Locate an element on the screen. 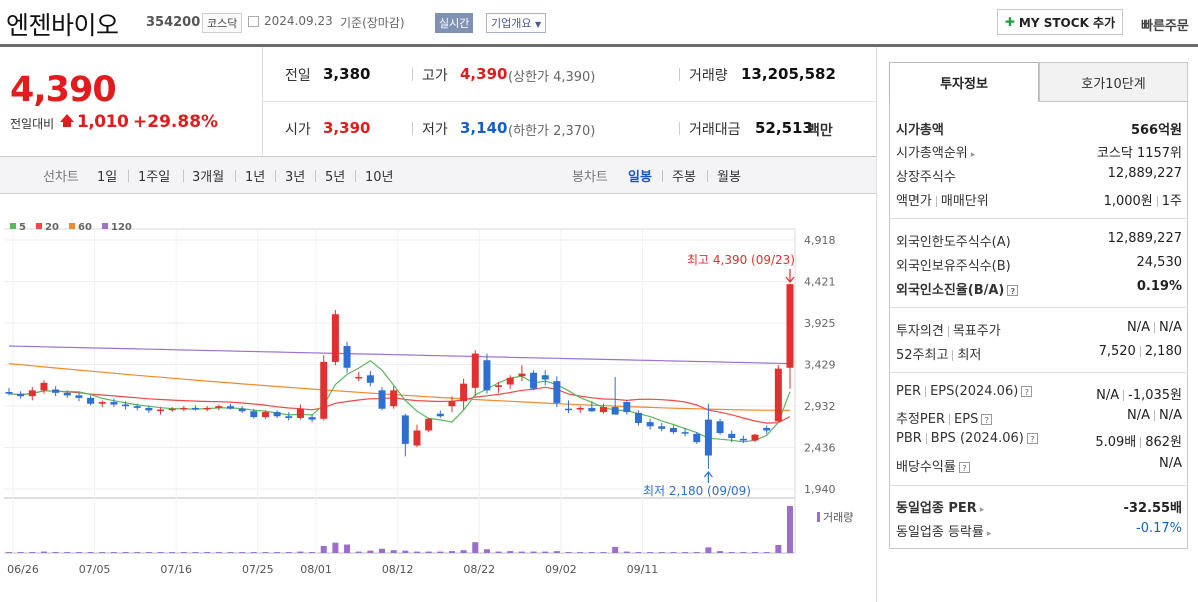 This screenshot has height=602, width=1198. quick-order-button: 빠른주문 is located at coordinates (1165, 26).